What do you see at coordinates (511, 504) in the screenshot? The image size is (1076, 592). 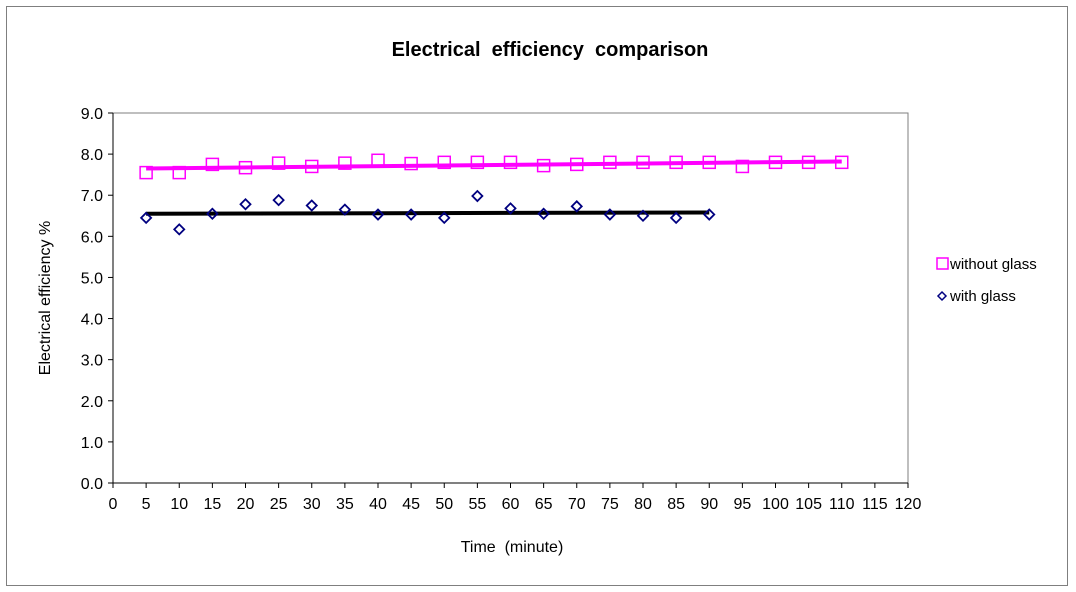 I see `x-tick-label: 60` at bounding box center [511, 504].